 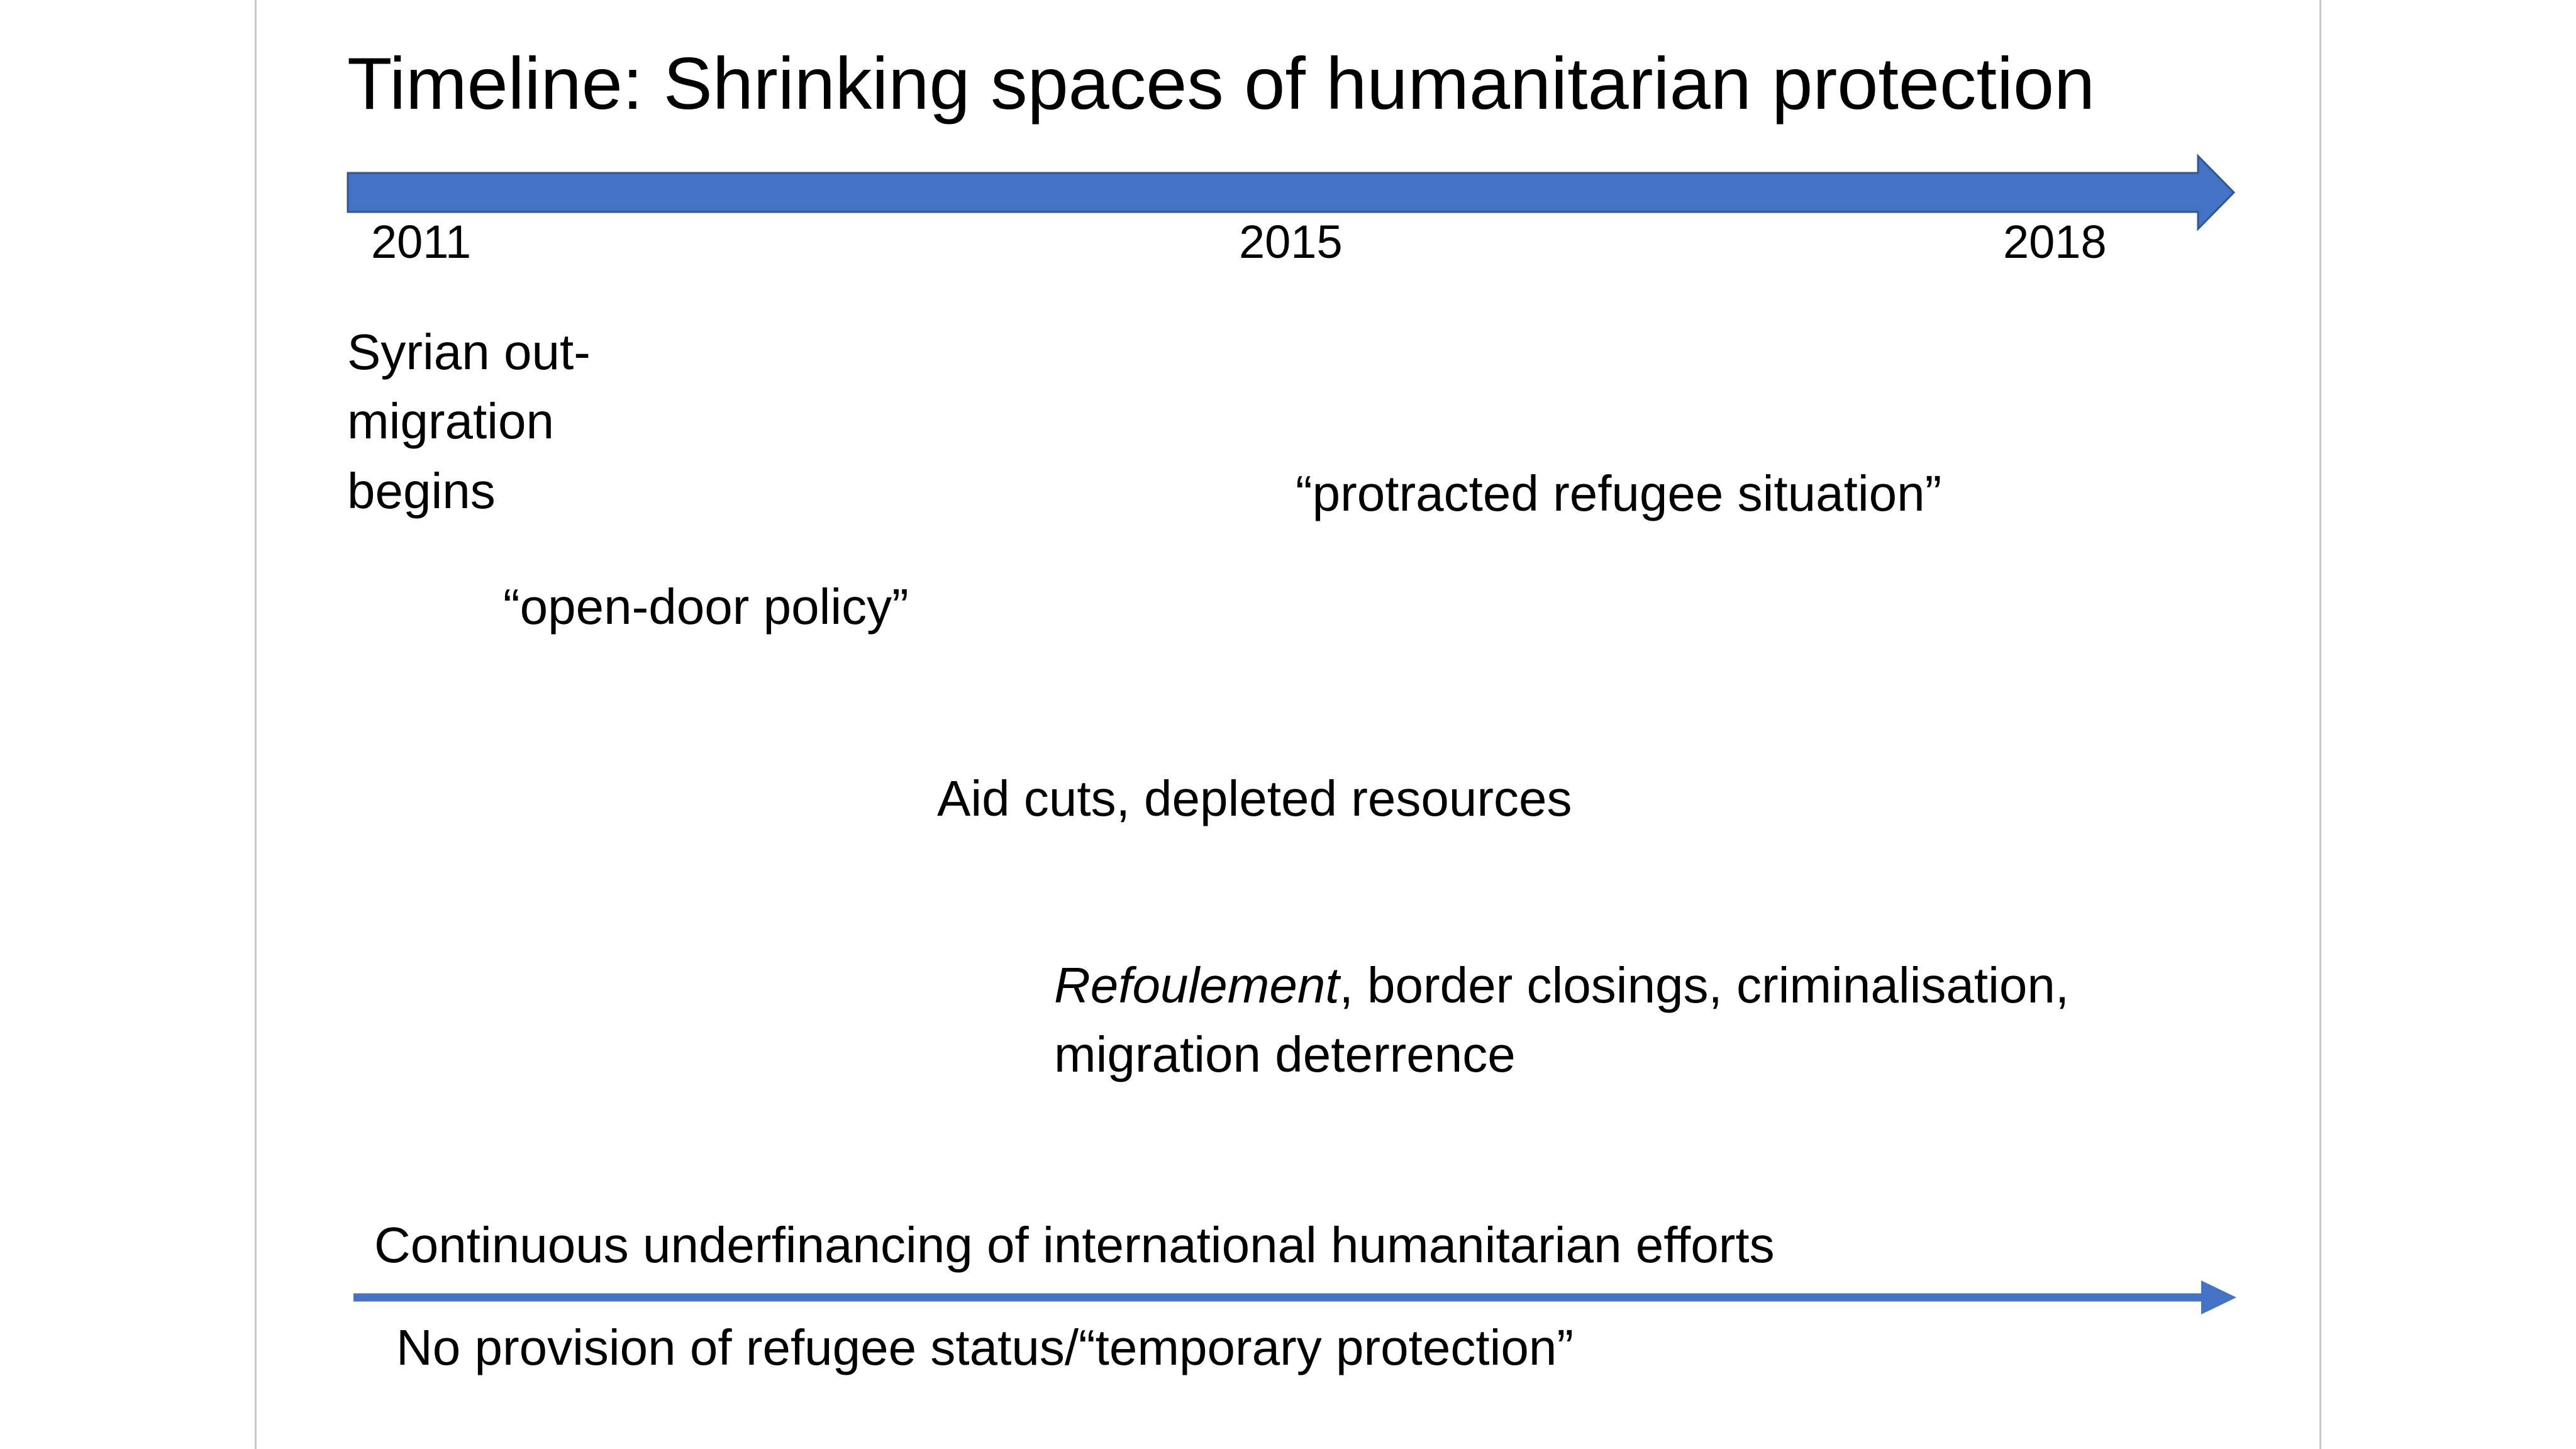 What do you see at coordinates (1619, 493) in the screenshot?
I see `event-protracted-situation: “protracted refugee situation”` at bounding box center [1619, 493].